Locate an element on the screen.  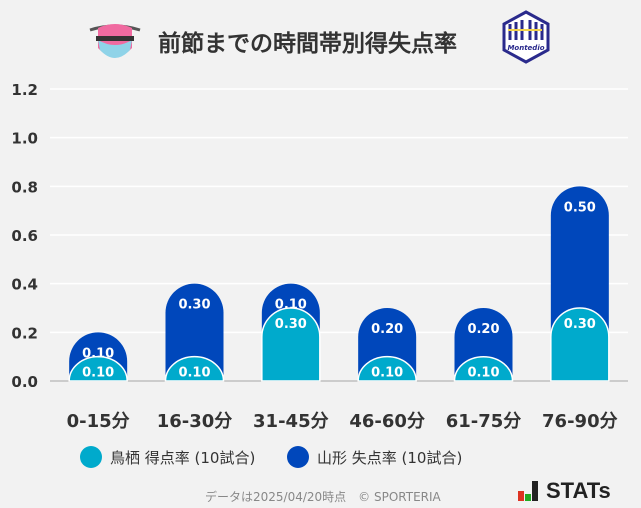
y-tick-label: 0.8 is located at coordinates (24, 187).